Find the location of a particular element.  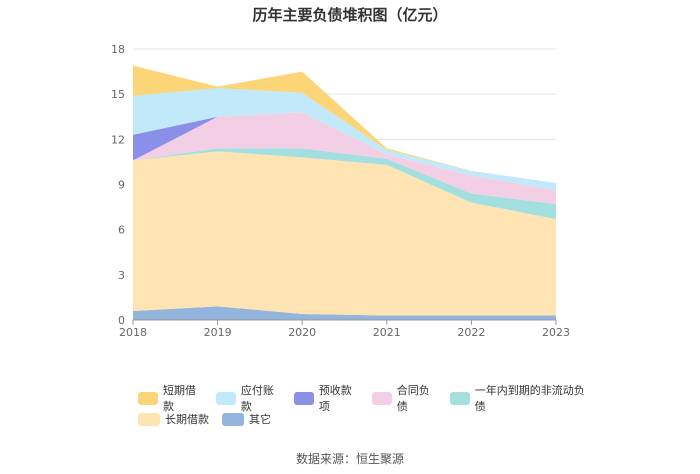

x-tick-label: 2023 is located at coordinates (556, 332).